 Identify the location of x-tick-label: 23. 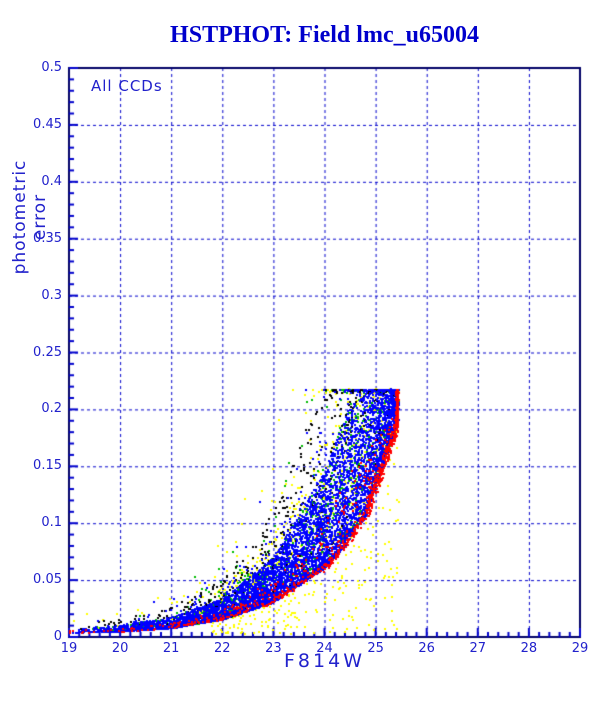
(273, 648).